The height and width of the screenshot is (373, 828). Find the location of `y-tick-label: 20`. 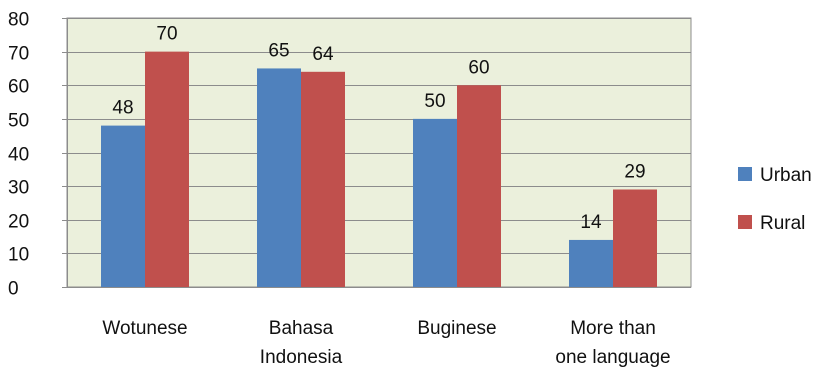

y-tick-label: 20 is located at coordinates (18, 222).